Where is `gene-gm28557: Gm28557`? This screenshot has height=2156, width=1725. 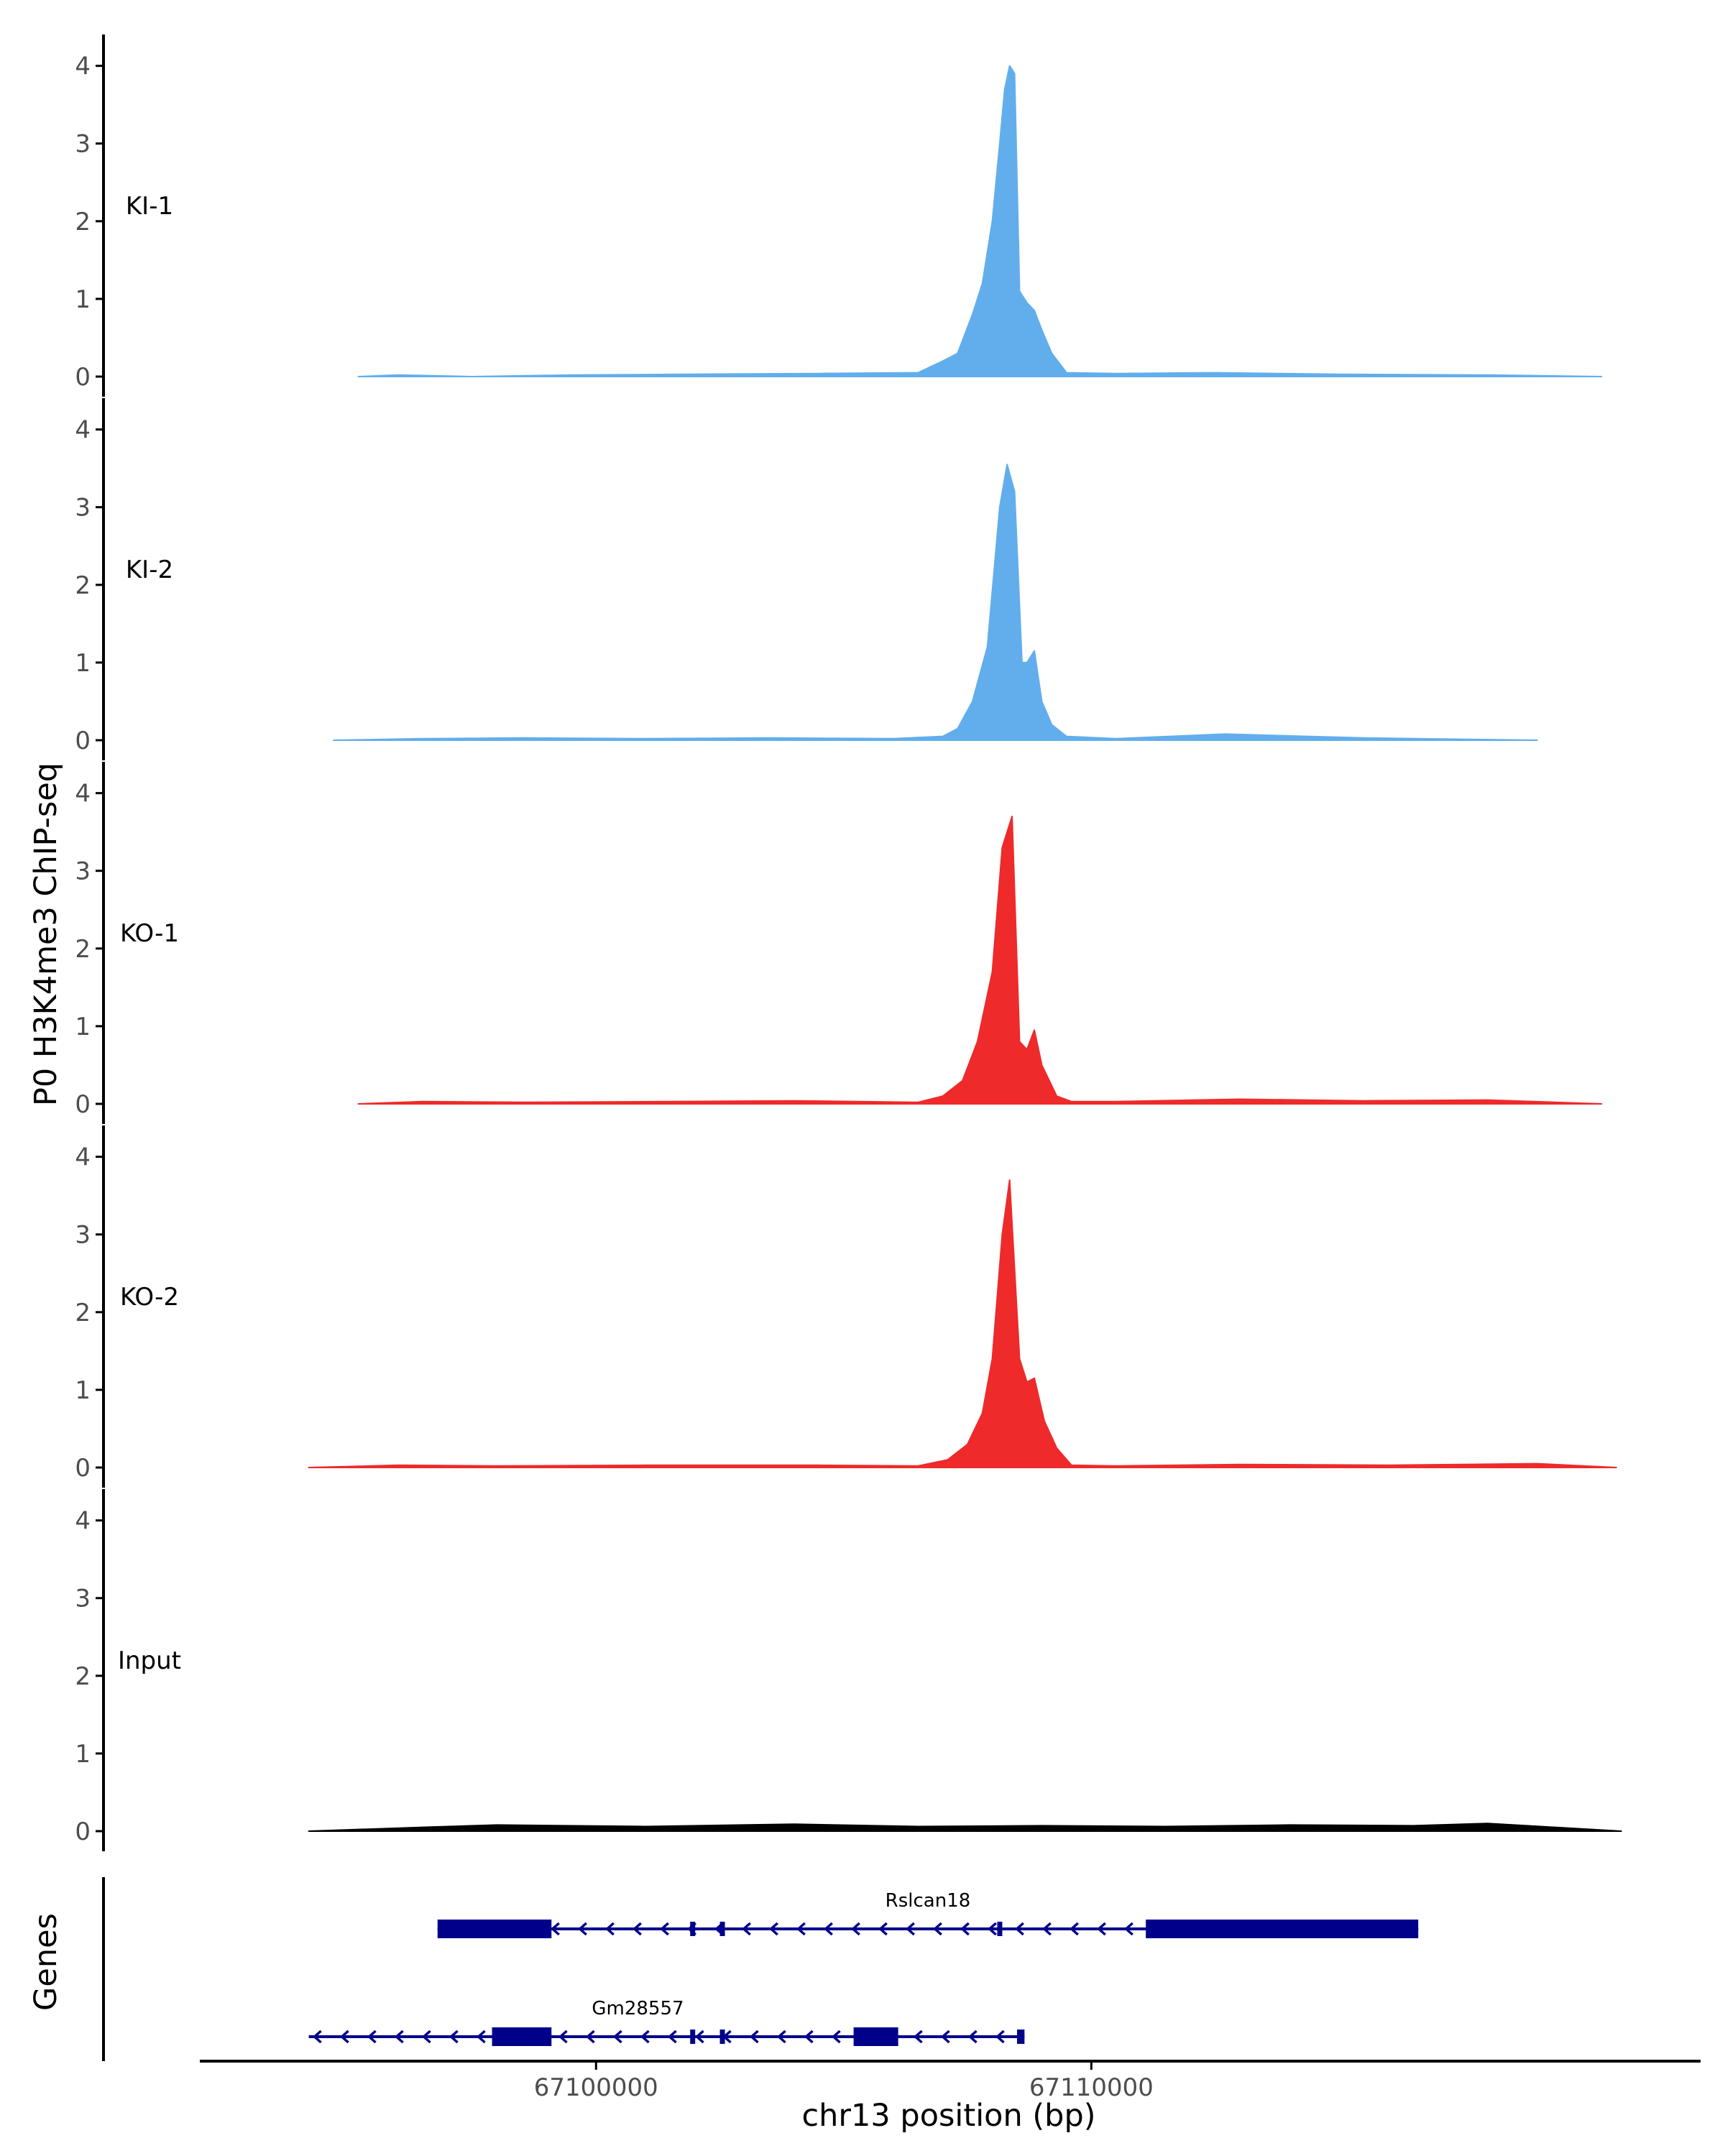
gene-gm28557: Gm28557 is located at coordinates (666, 2022).